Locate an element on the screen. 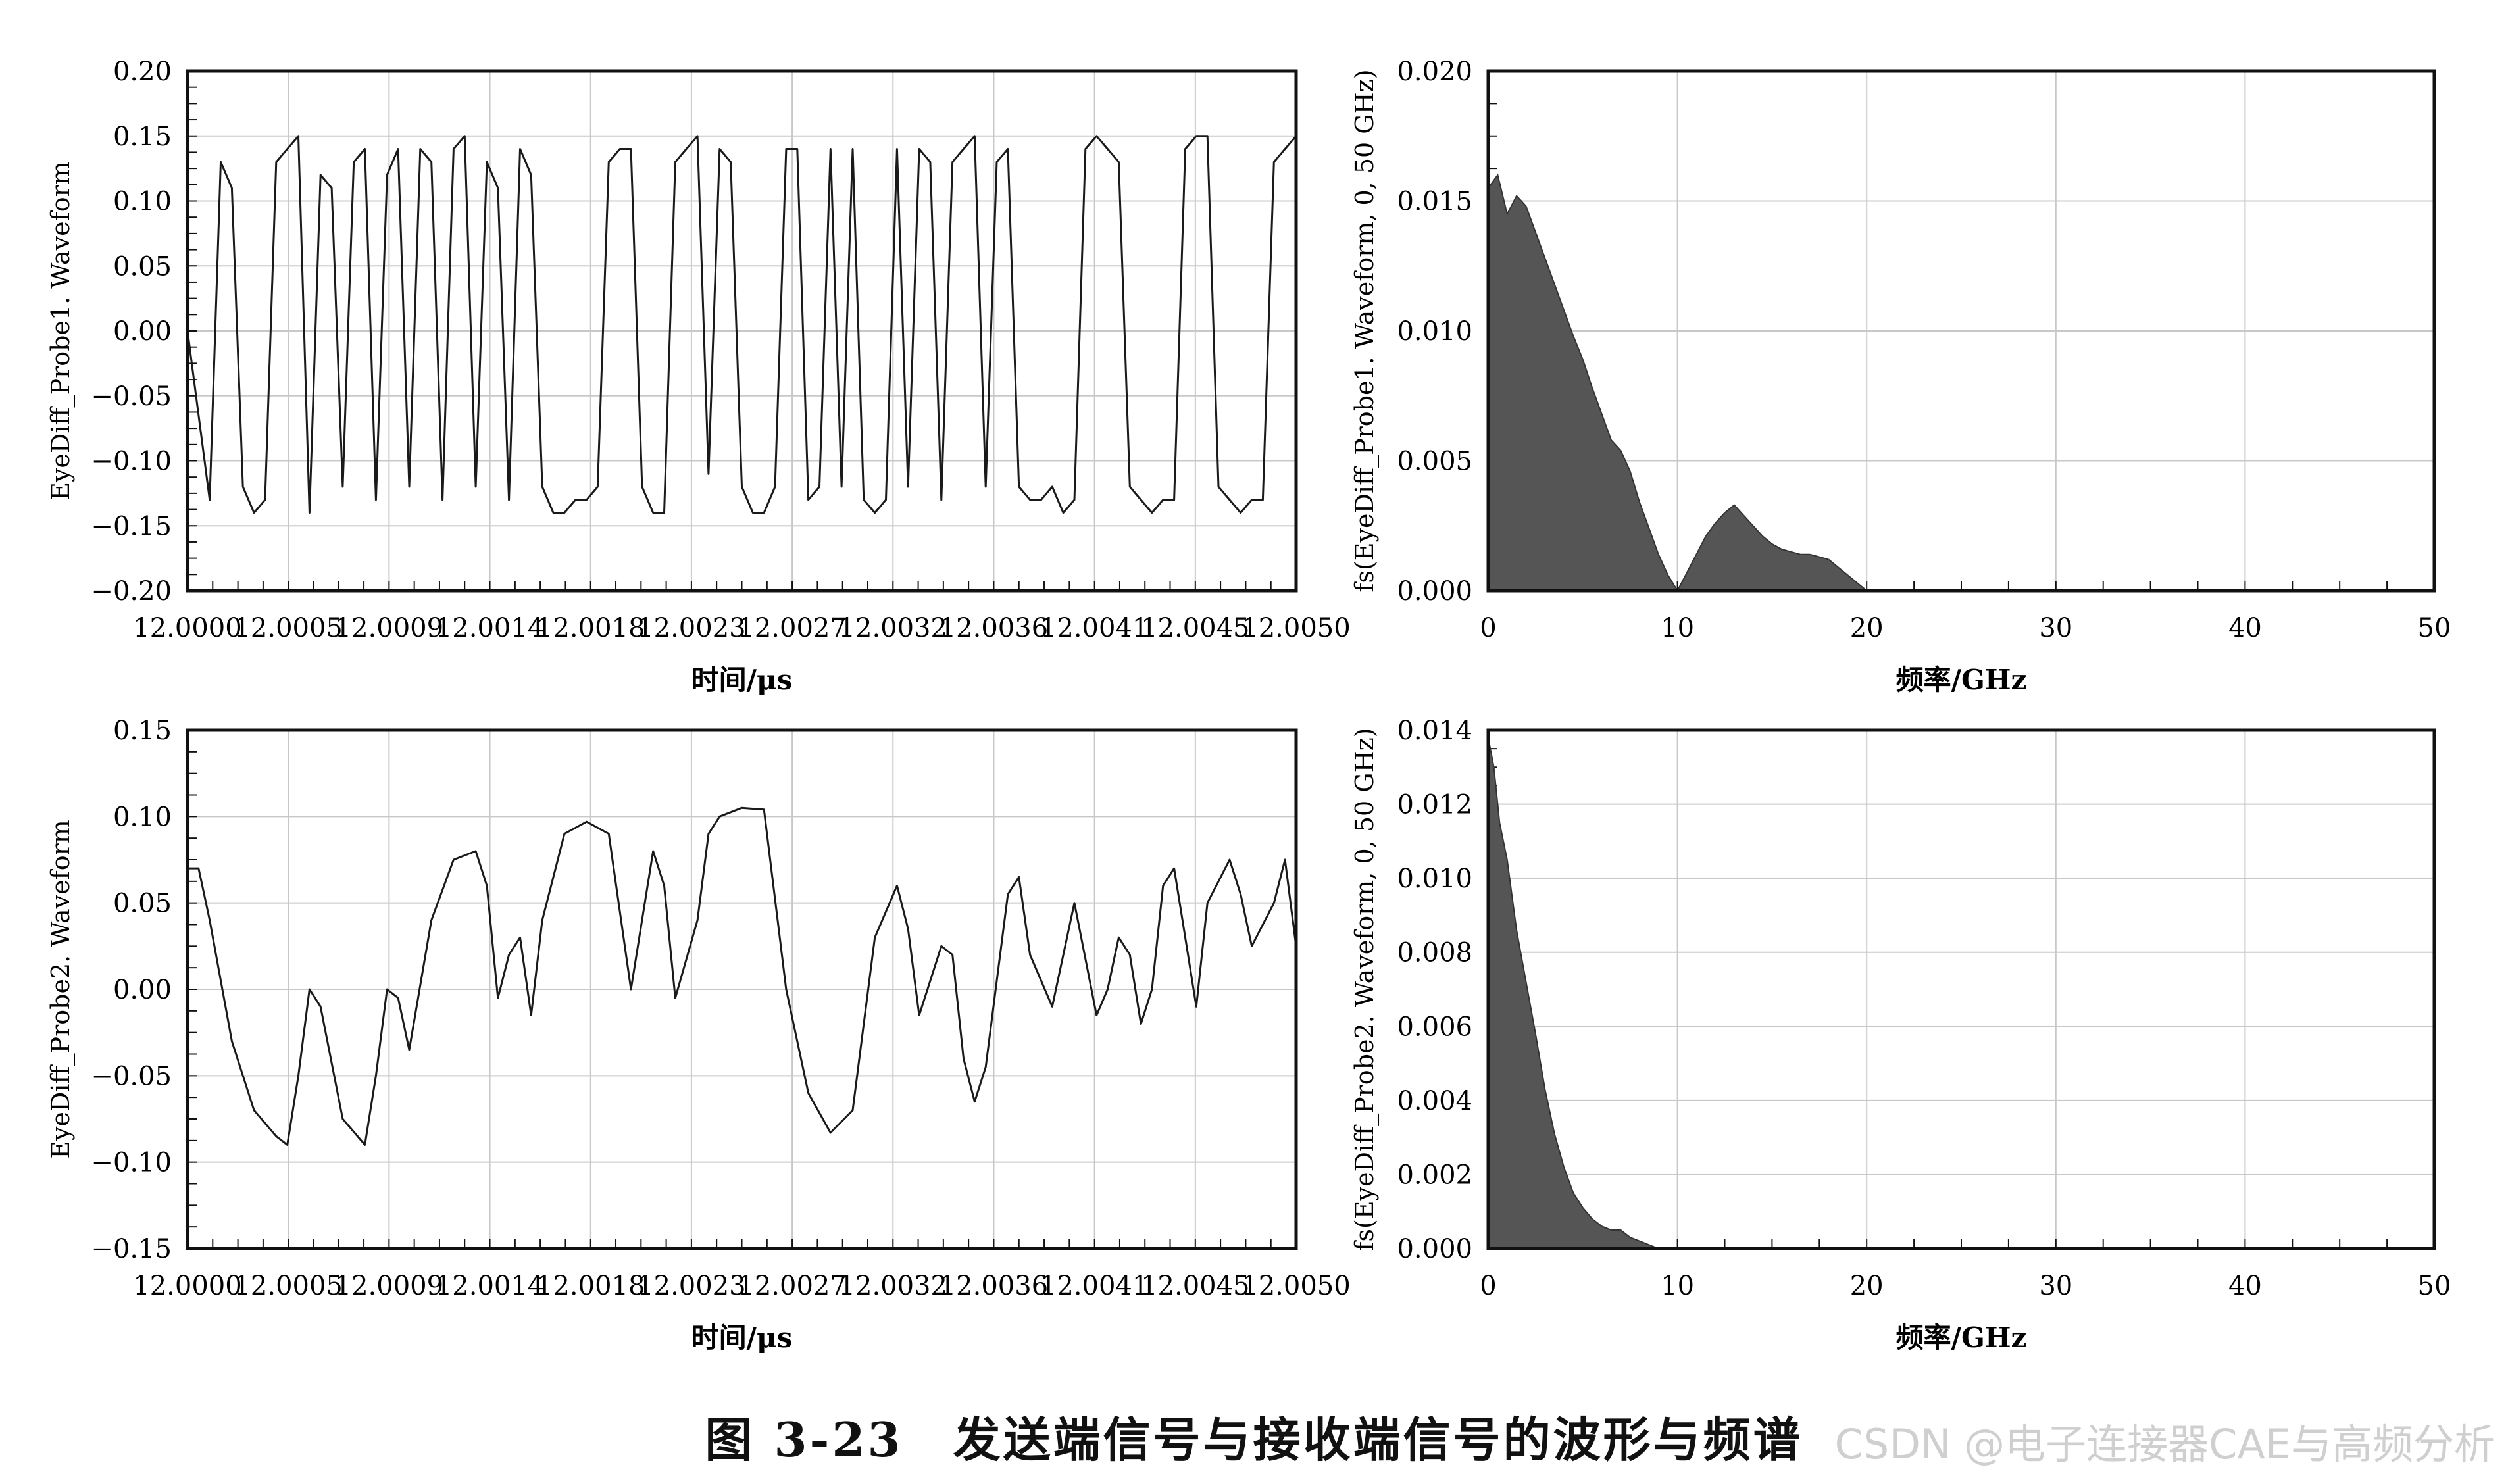 This screenshot has width=2508, height=1484. y-tick-label: 0.008 is located at coordinates (1434, 953).